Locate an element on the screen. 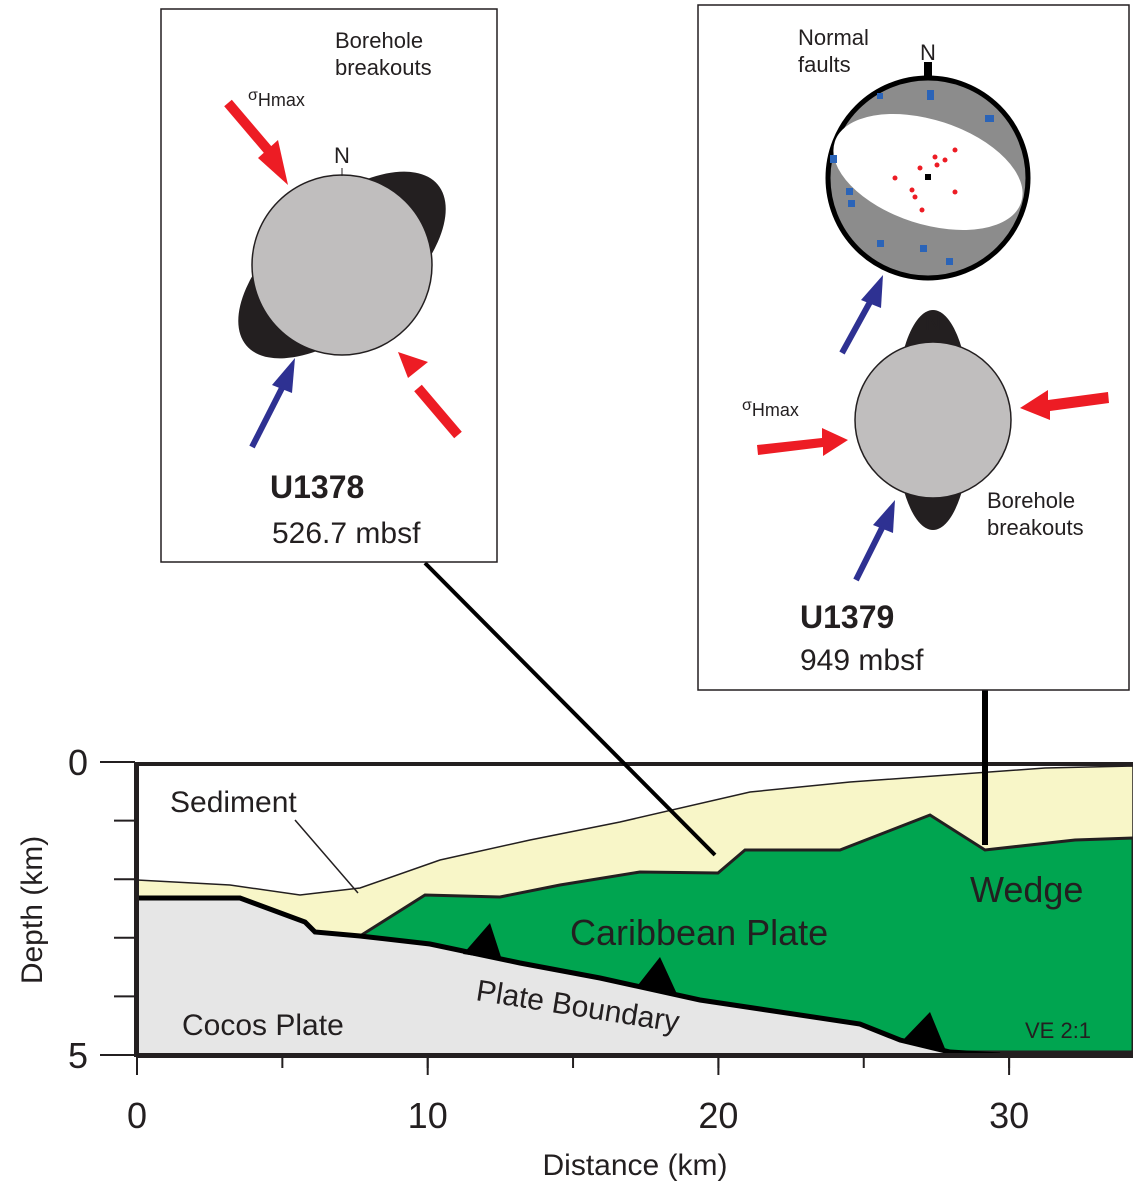 The width and height of the screenshot is (1133, 1185). x-axis-label: Distance (km) is located at coordinates (634, 1165).